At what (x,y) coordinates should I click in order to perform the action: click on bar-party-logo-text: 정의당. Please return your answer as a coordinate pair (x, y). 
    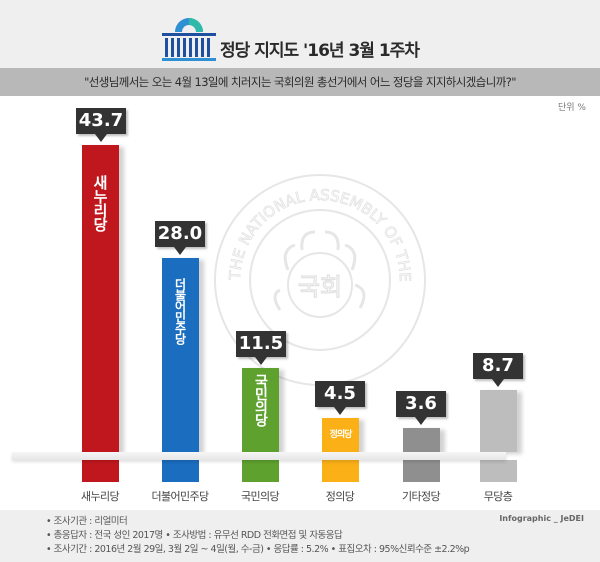
    Looking at the image, I should click on (341, 435).